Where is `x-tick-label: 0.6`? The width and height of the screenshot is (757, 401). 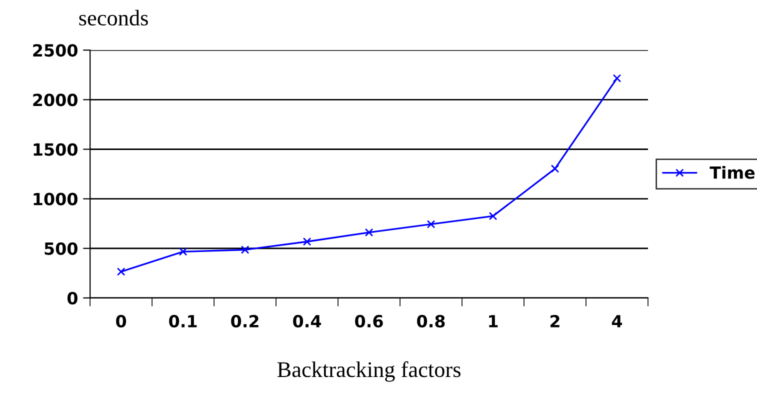
x-tick-label: 0.6 is located at coordinates (369, 321).